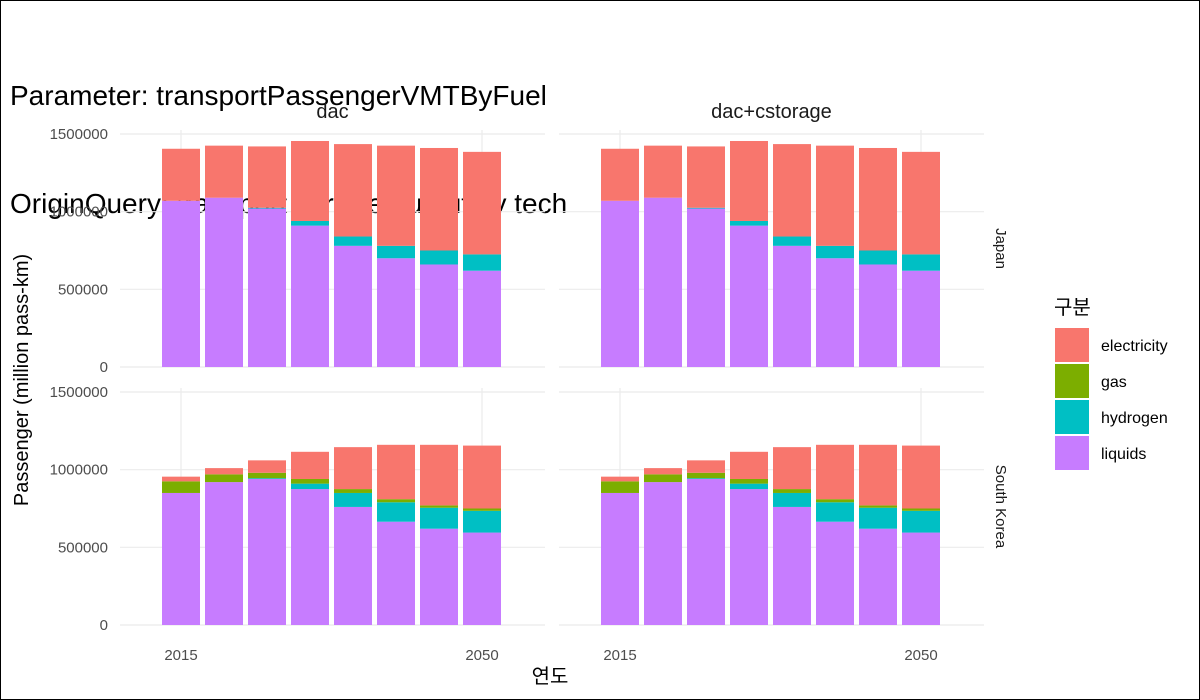 This screenshot has height=700, width=1200. What do you see at coordinates (396, 512) in the screenshot?
I see `bar-south-korea-dac-2040-hydrogen` at bounding box center [396, 512].